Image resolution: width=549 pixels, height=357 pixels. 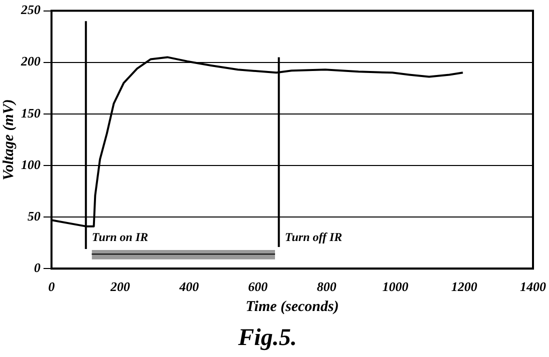 I want to click on x-tick-label: 1200, so click(x=464, y=286).